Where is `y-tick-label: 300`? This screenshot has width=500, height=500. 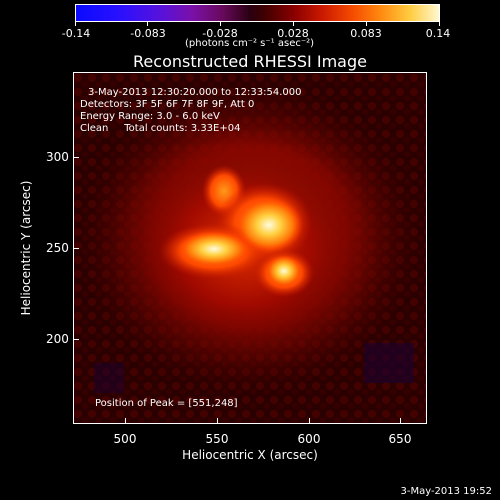
y-tick-label: 300 is located at coordinates (57, 157).